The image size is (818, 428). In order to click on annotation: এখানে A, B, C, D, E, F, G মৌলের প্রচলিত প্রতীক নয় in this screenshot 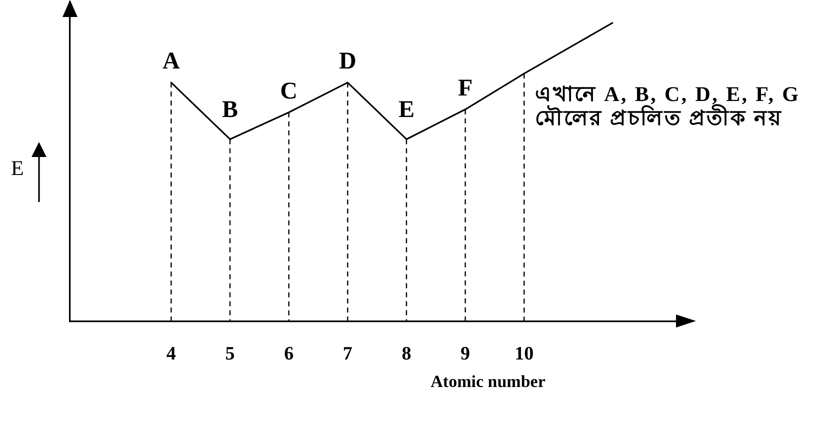, I will do `click(667, 106)`.